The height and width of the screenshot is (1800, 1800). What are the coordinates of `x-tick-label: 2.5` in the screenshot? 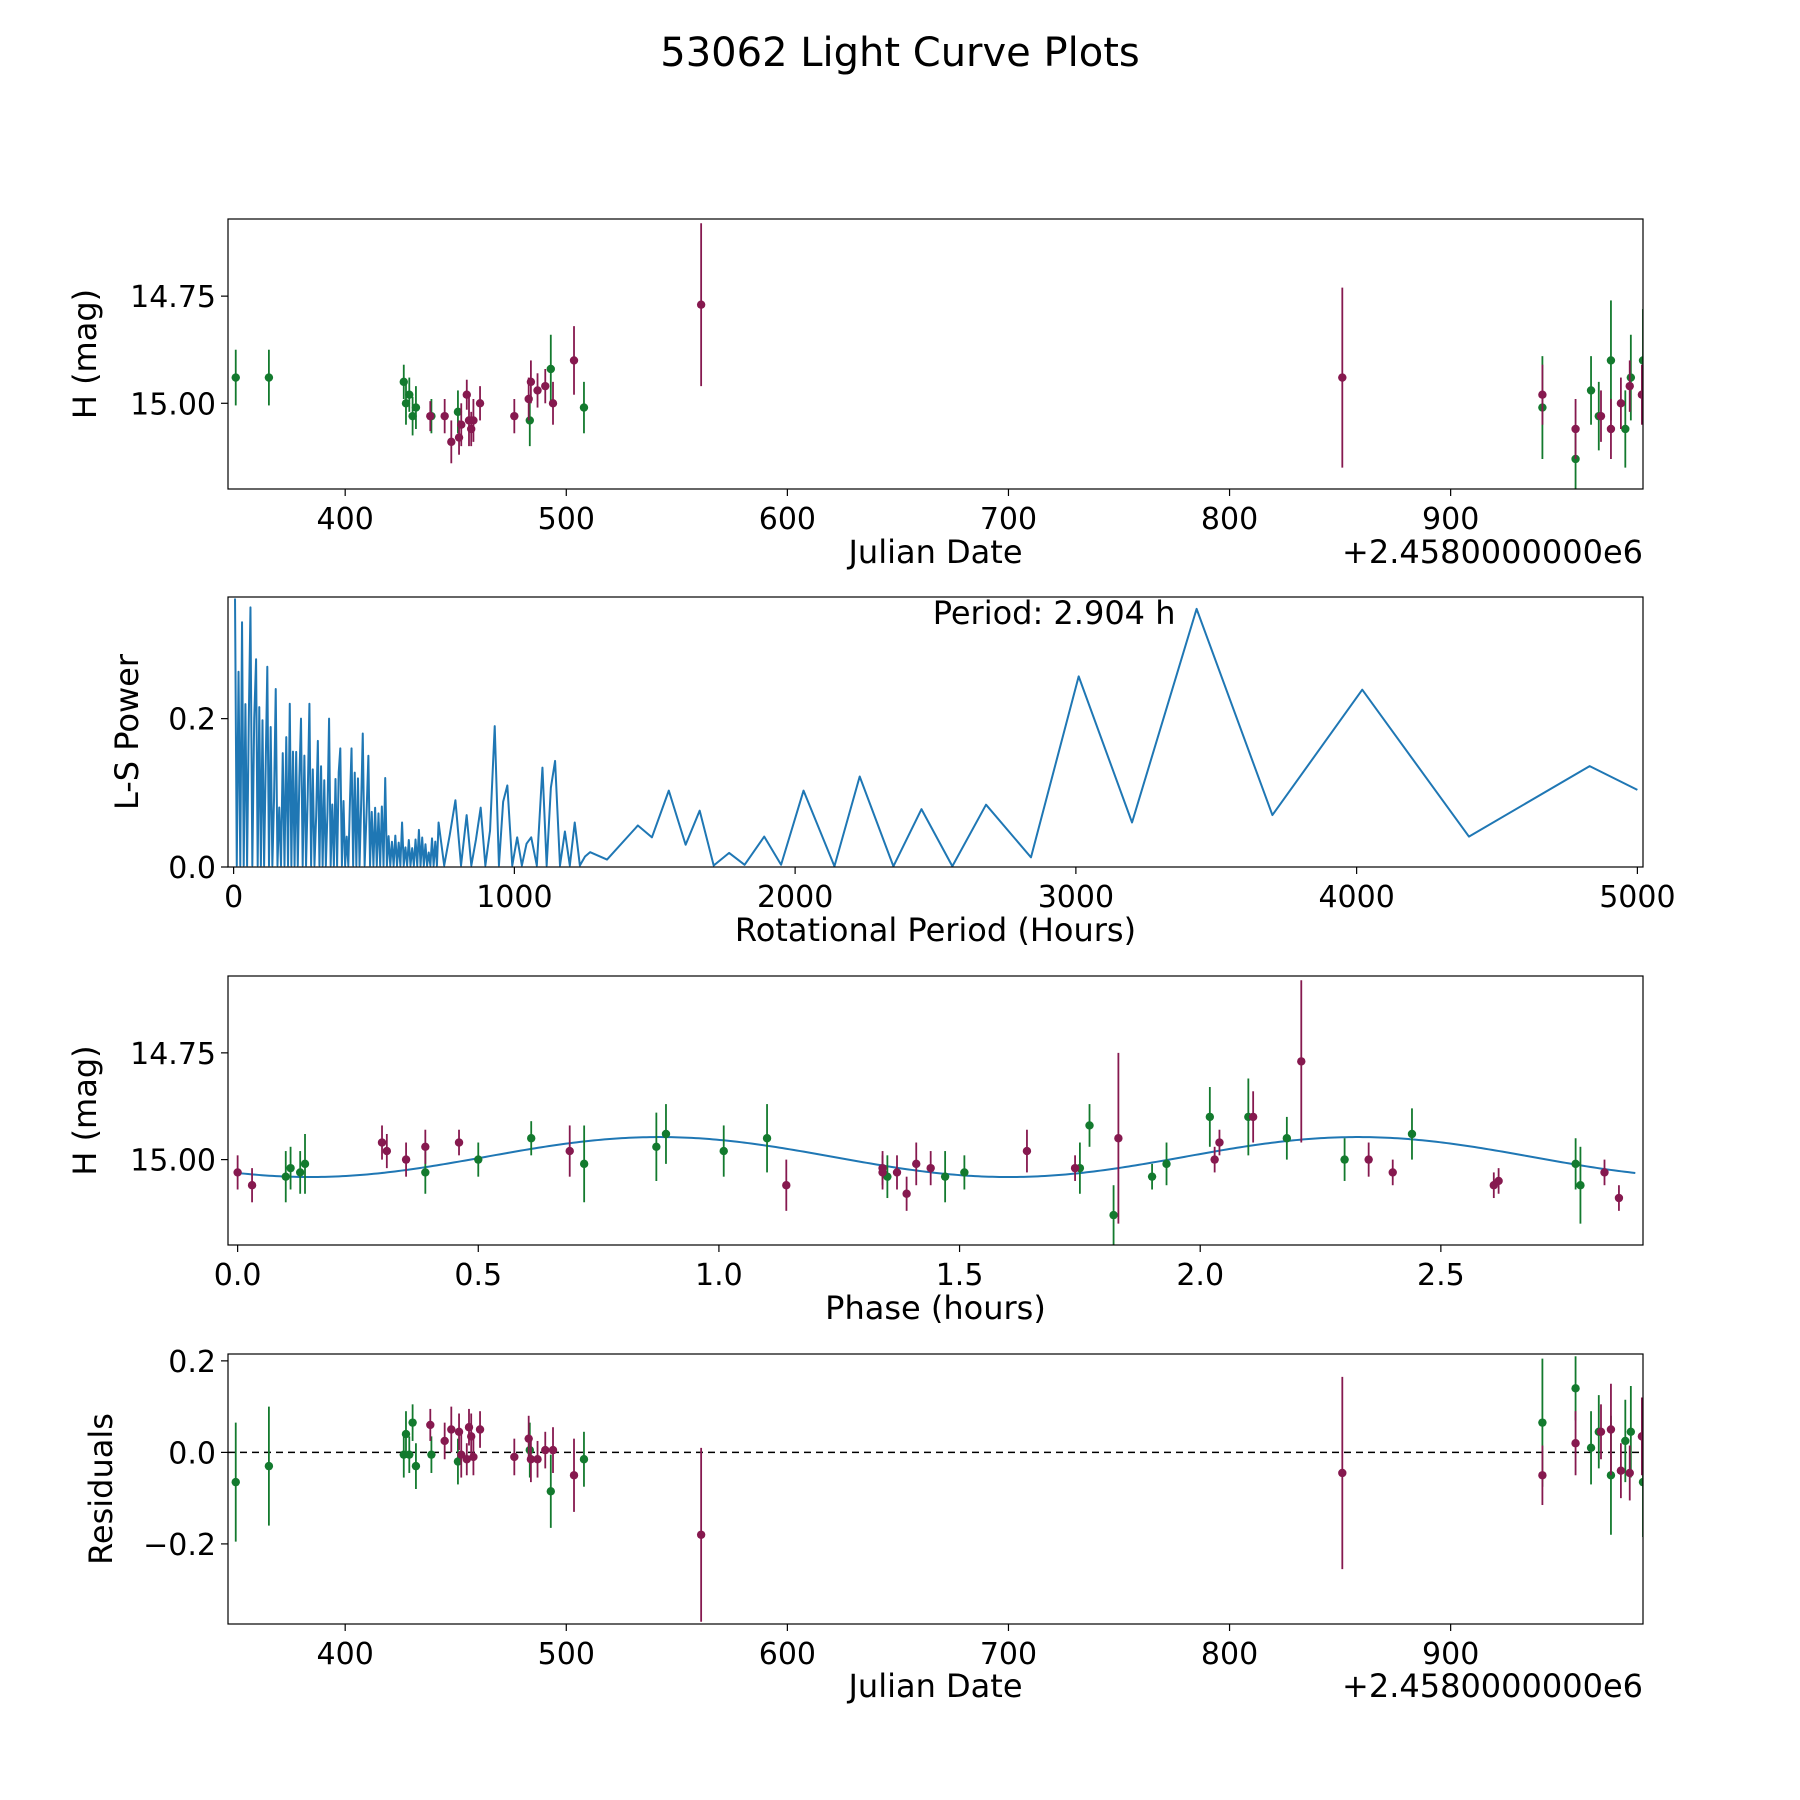 It's located at (1441, 1275).